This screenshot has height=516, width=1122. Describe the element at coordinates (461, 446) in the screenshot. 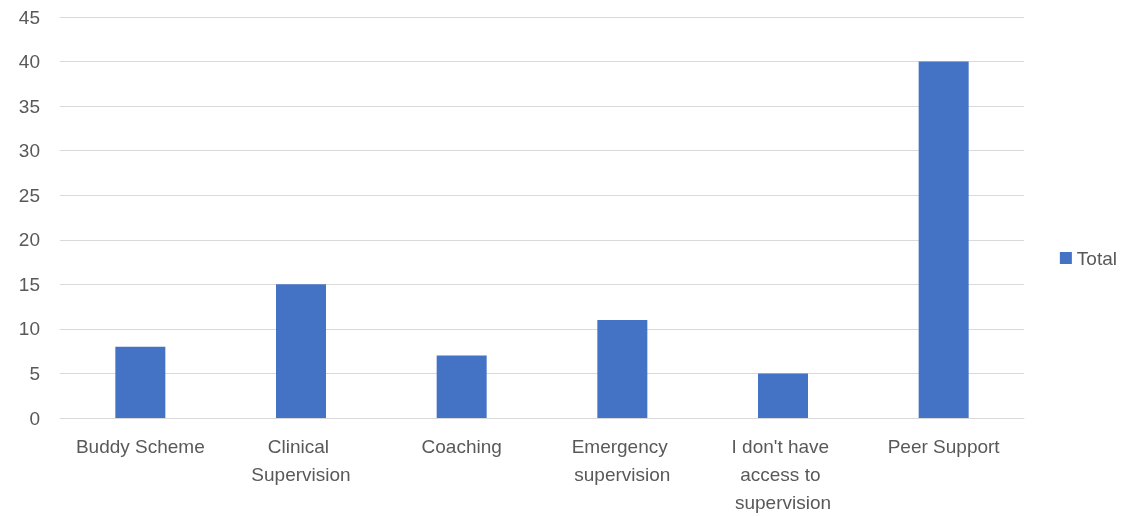

I see `x-tick-label: Coaching` at that location.